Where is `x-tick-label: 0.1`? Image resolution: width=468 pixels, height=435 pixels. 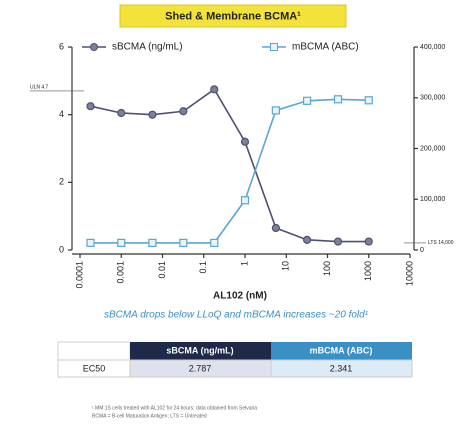 x-tick-label: 0.1 is located at coordinates (203, 267).